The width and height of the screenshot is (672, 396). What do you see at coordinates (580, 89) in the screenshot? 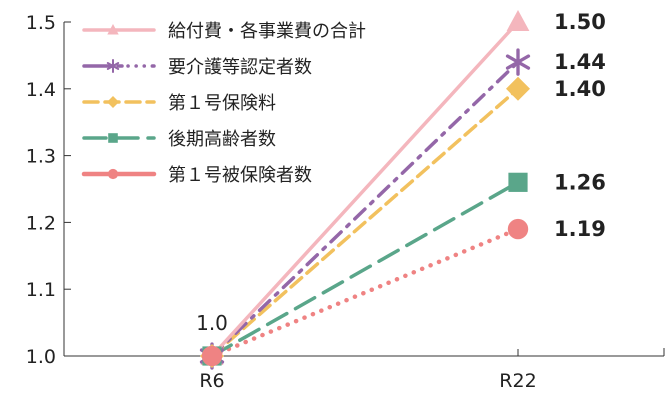
I see `end-value-label: 1.40` at bounding box center [580, 89].